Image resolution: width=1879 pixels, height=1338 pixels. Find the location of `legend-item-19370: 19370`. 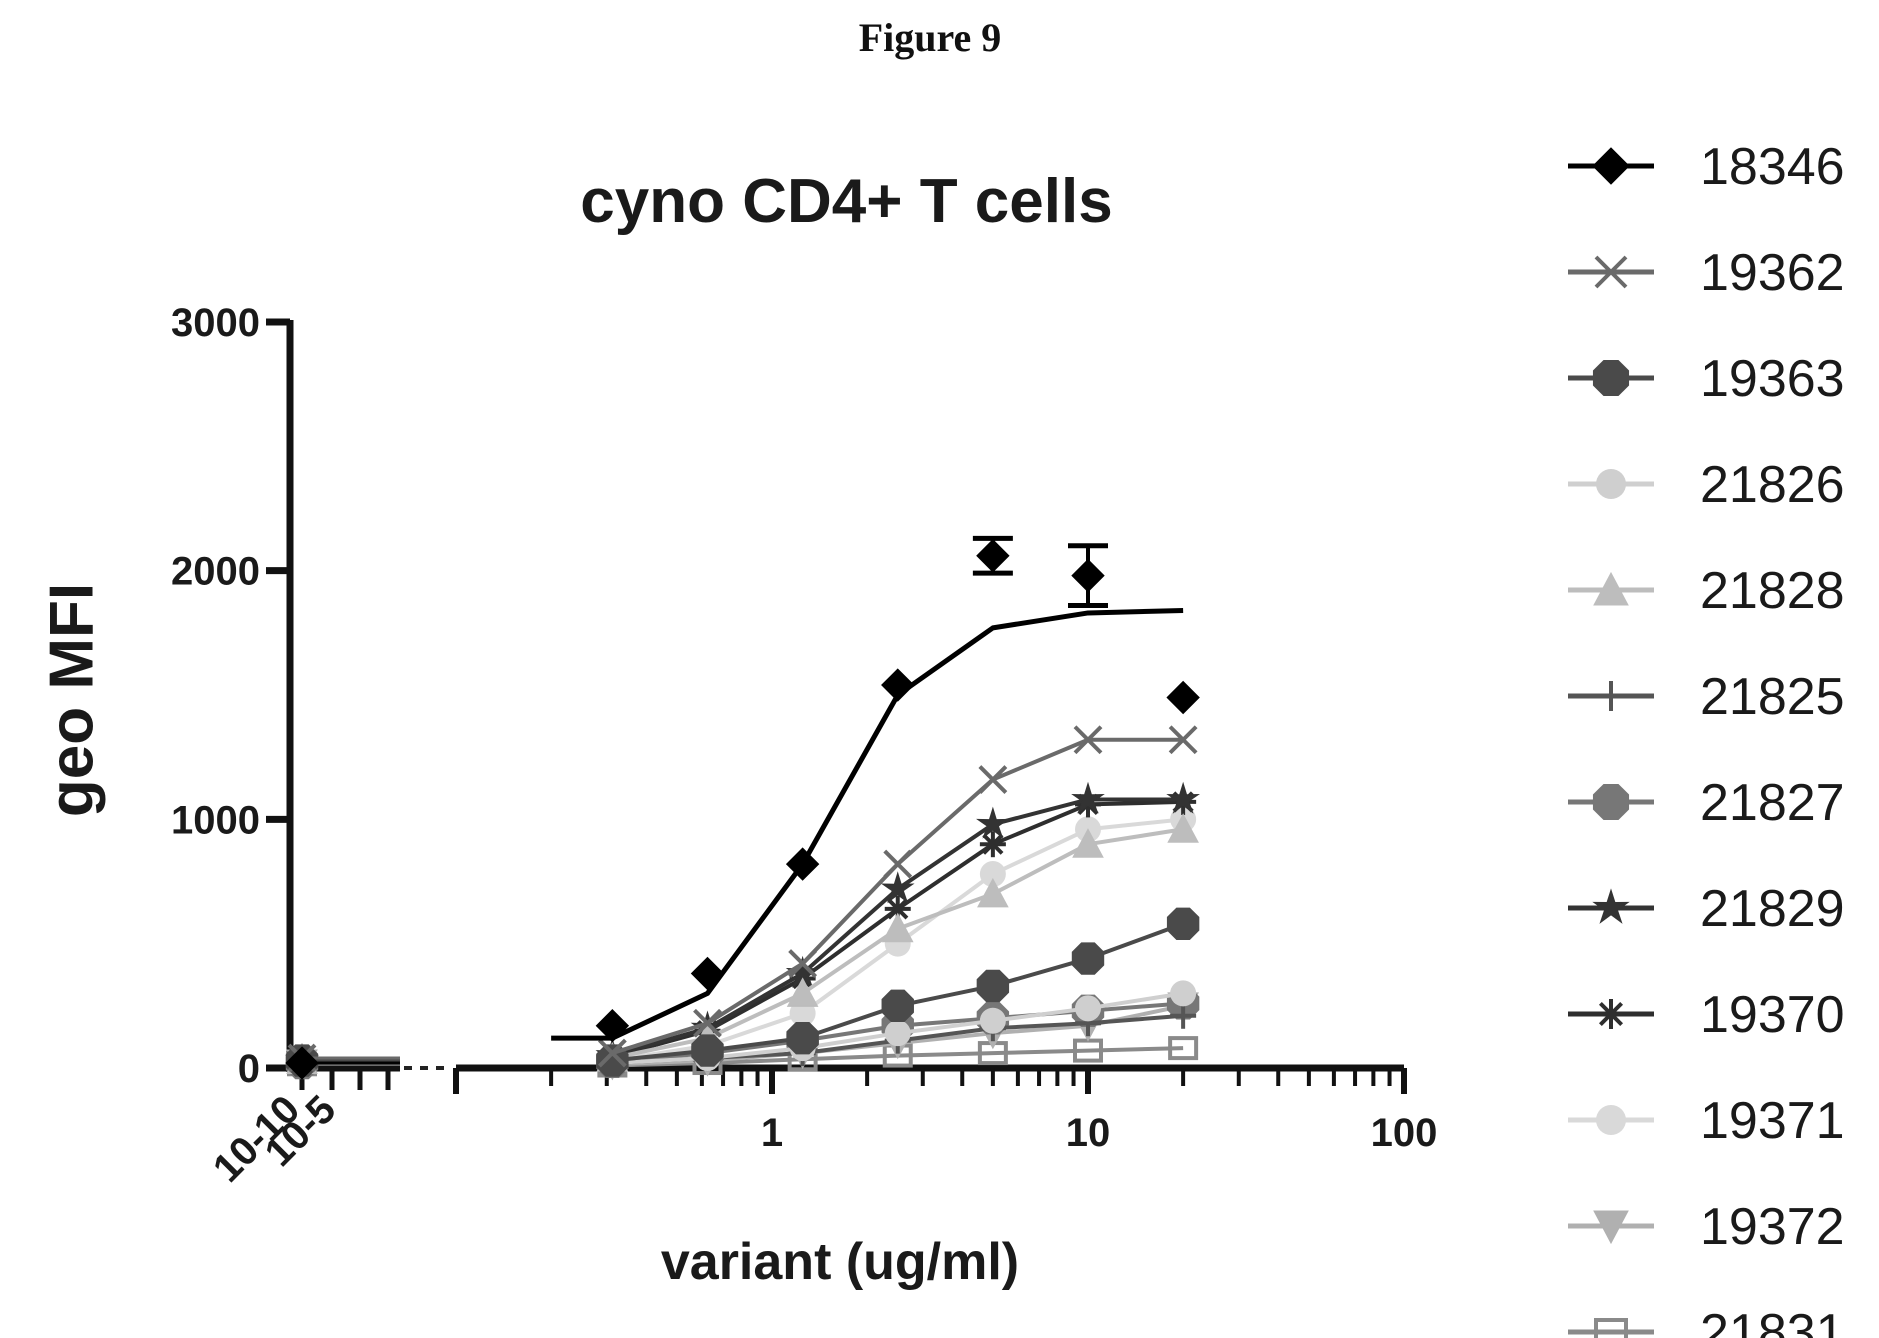

legend-item-19370: 19370 is located at coordinates (1706, 1015).